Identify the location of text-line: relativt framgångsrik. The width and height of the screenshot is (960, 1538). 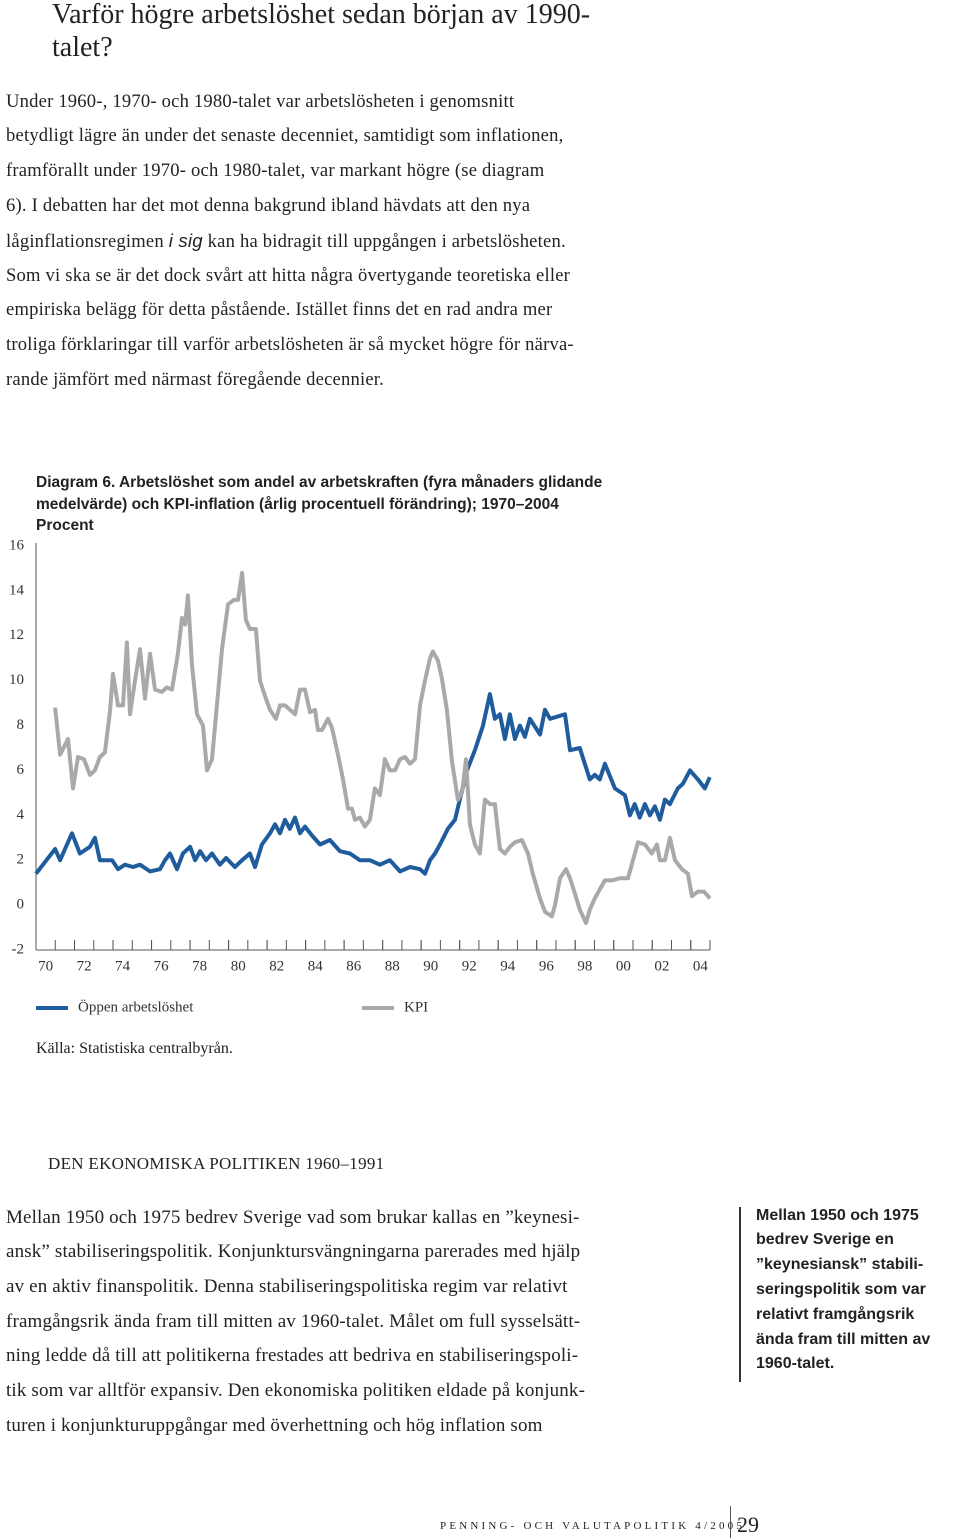
(835, 1314).